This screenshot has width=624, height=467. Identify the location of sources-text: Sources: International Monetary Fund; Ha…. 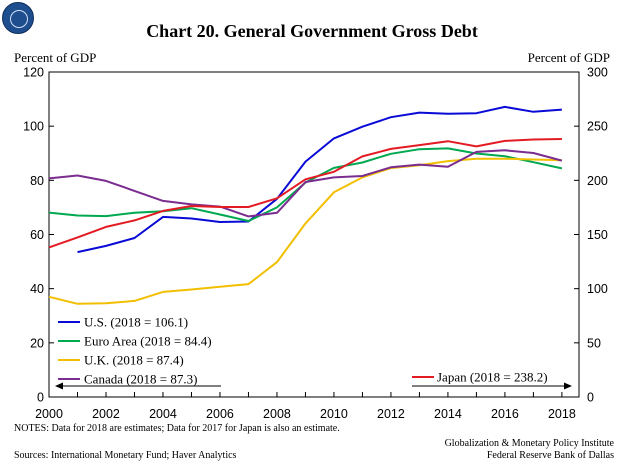
(125, 455).